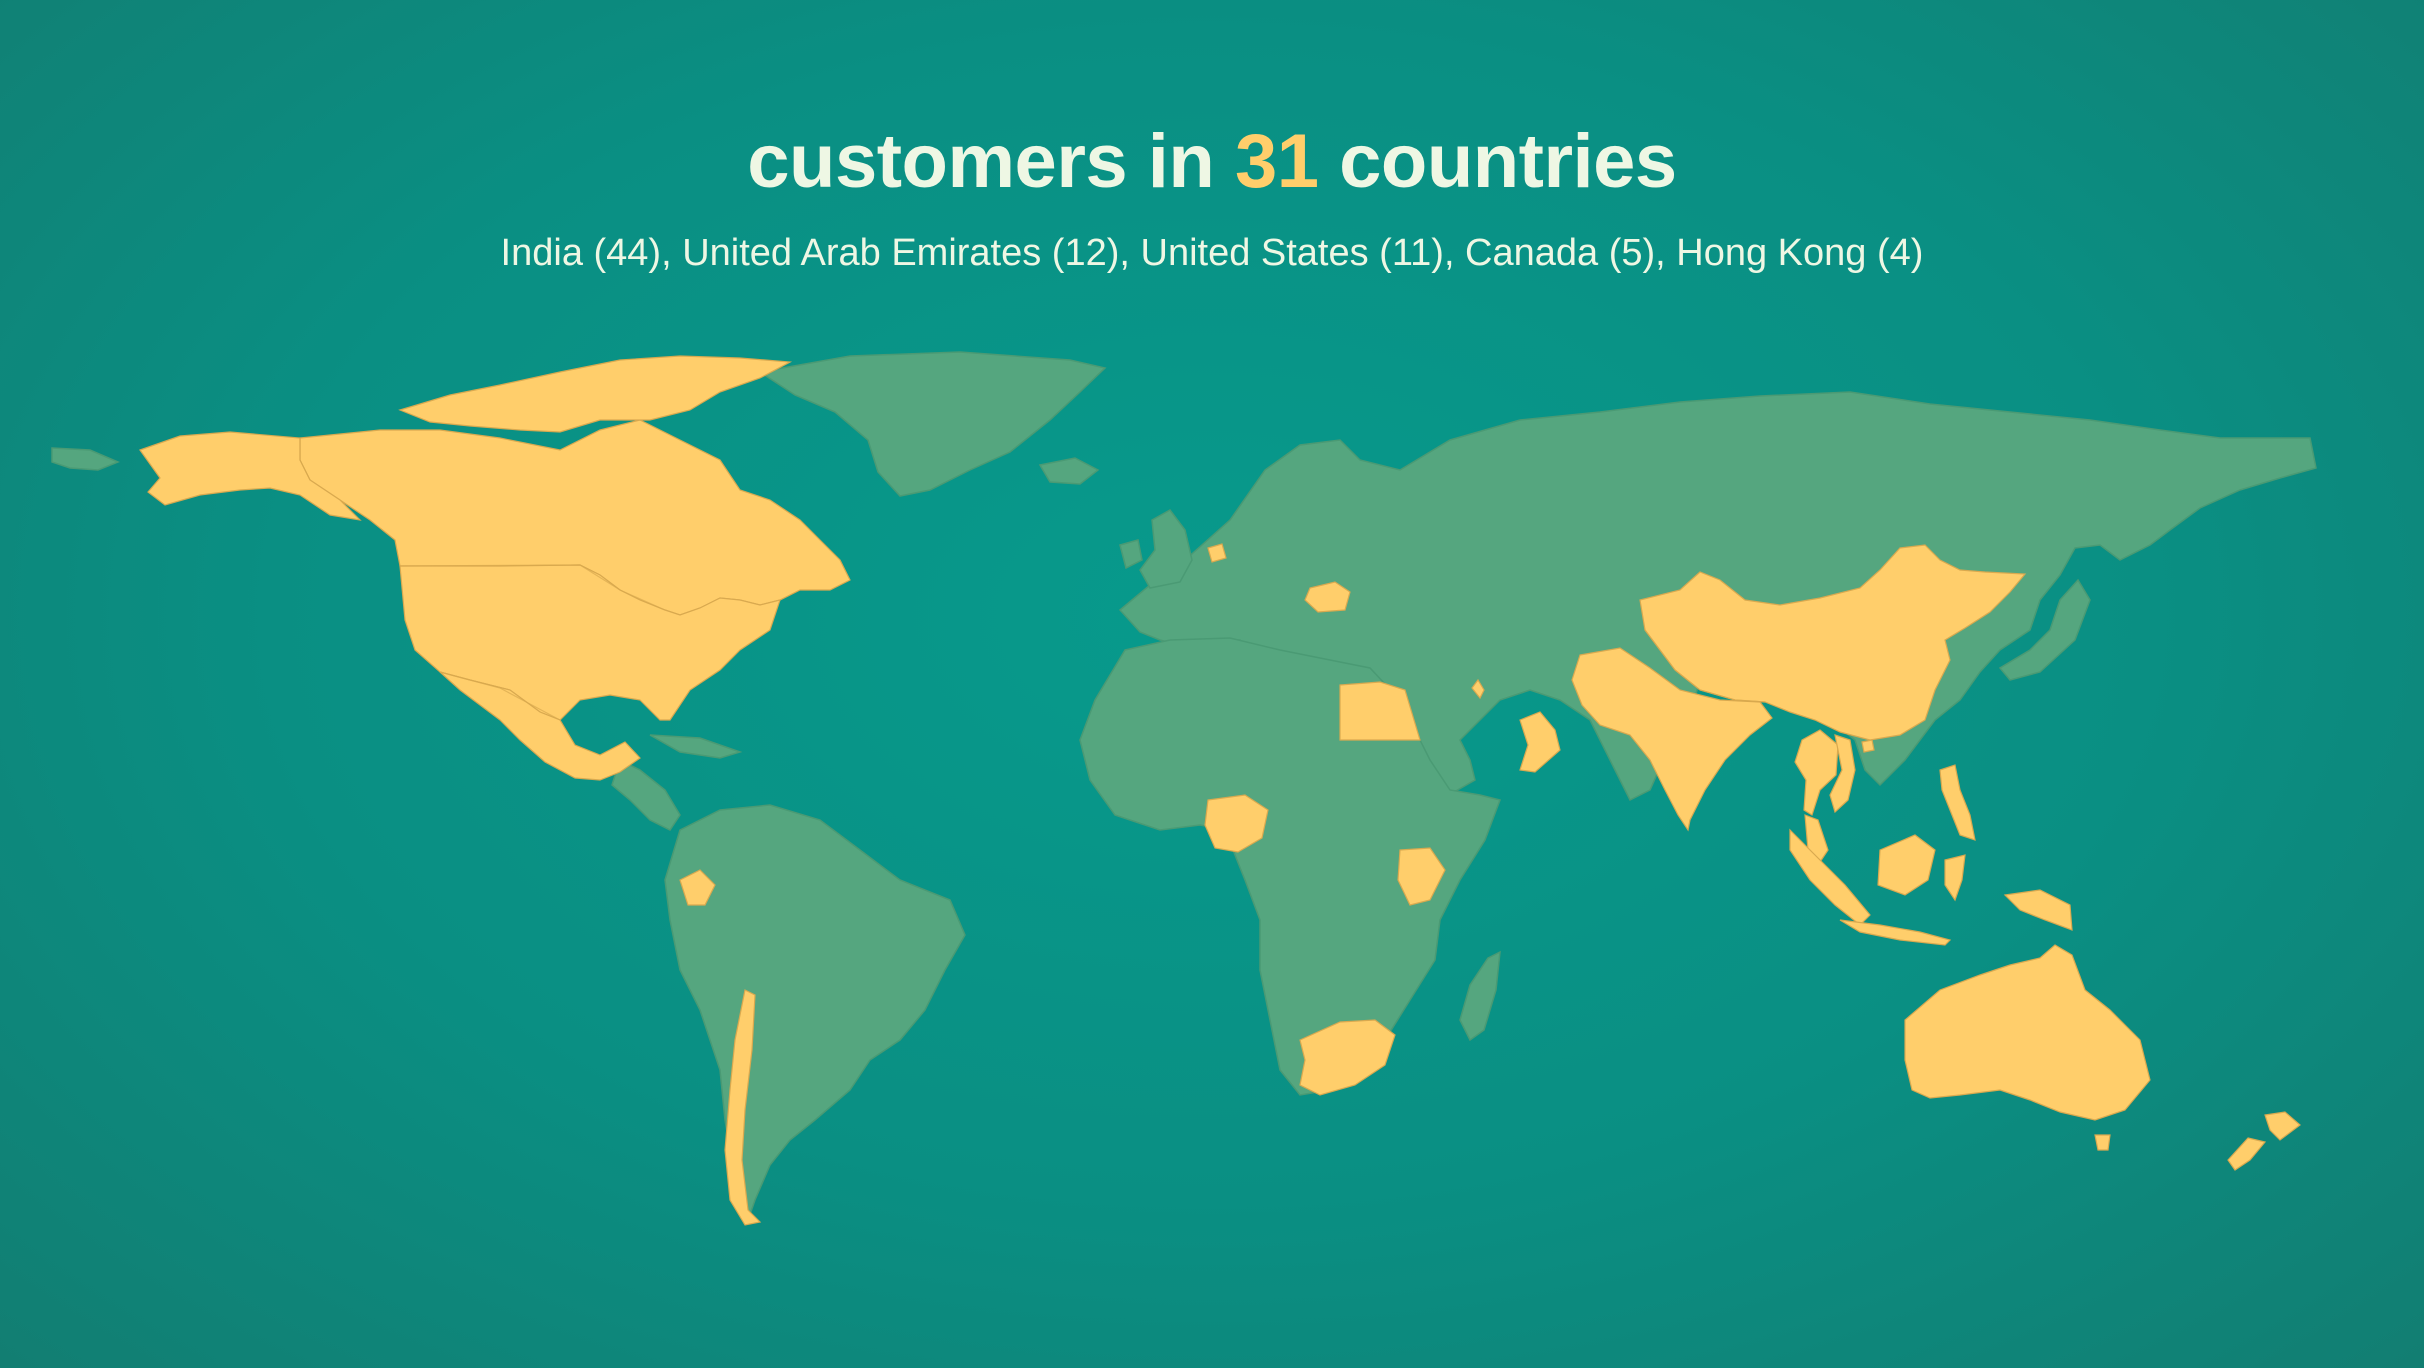 Image resolution: width=2424 pixels, height=1368 pixels. What do you see at coordinates (1508, 161) in the screenshot?
I see `title-suffix: countries` at bounding box center [1508, 161].